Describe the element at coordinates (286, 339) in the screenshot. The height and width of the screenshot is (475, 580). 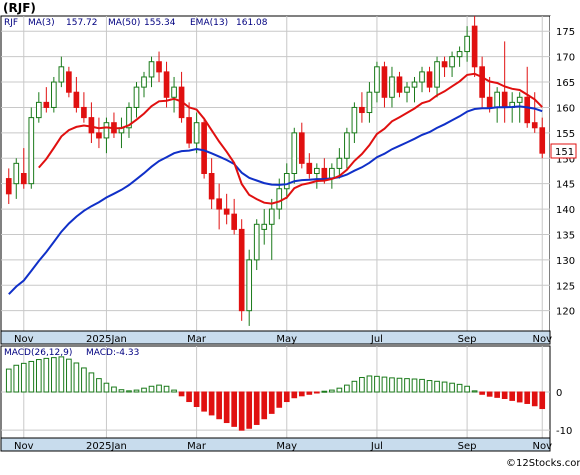
I see `price-x-tick-label: May` at that location.